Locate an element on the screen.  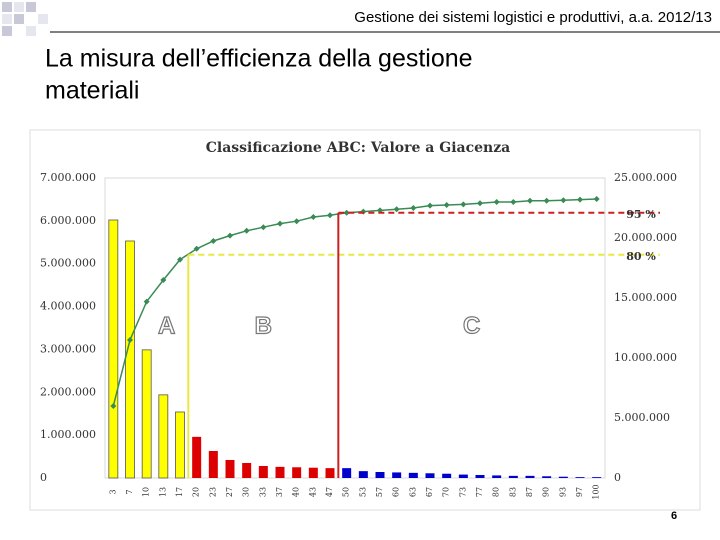
slide-title: materiali is located at coordinates (92, 91).